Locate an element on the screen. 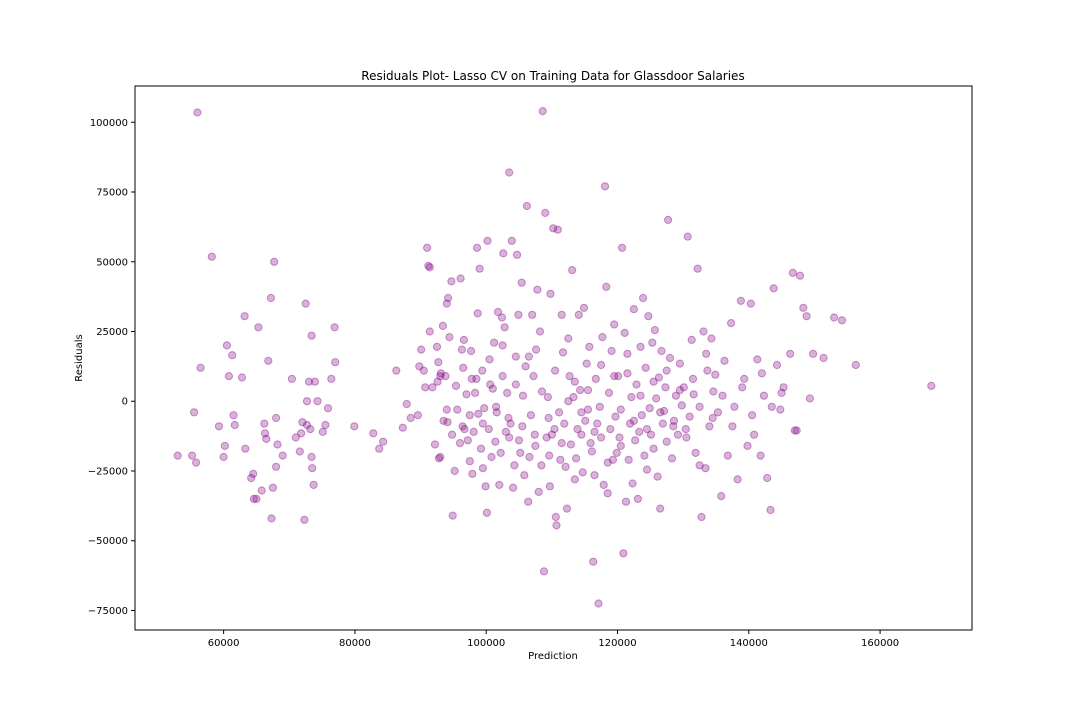 The image size is (1080, 720). x-tick-label: 100000 is located at coordinates (486, 643).